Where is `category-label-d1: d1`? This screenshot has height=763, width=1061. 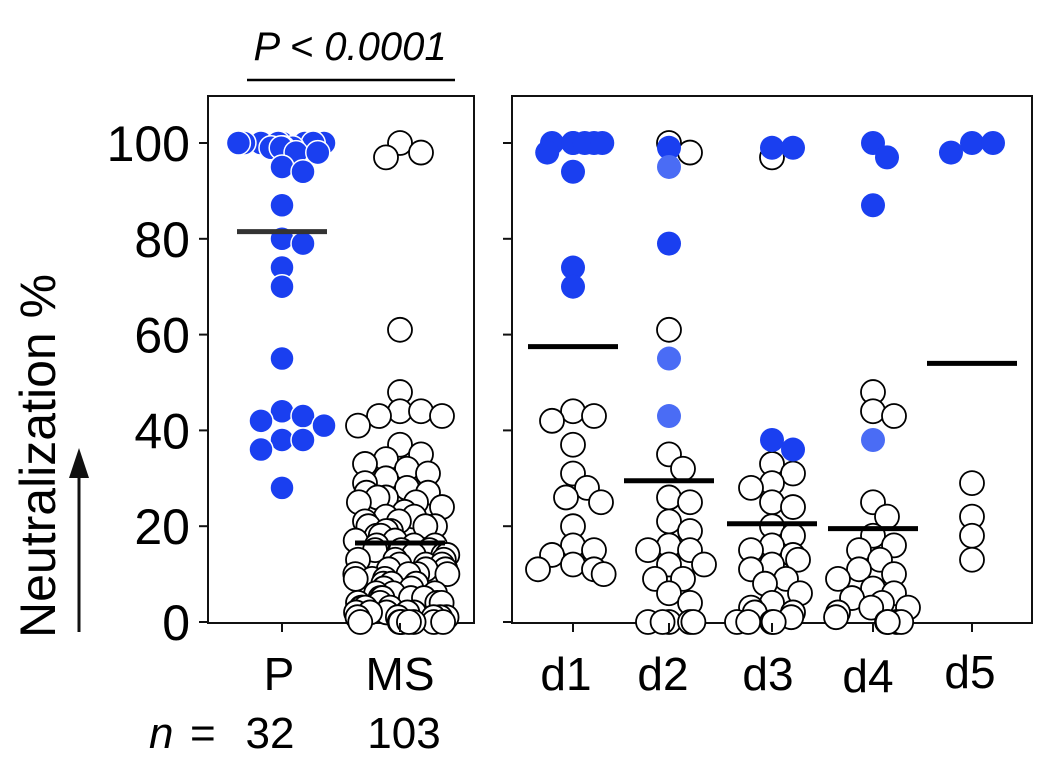 category-label-d1: d1 is located at coordinates (565, 674).